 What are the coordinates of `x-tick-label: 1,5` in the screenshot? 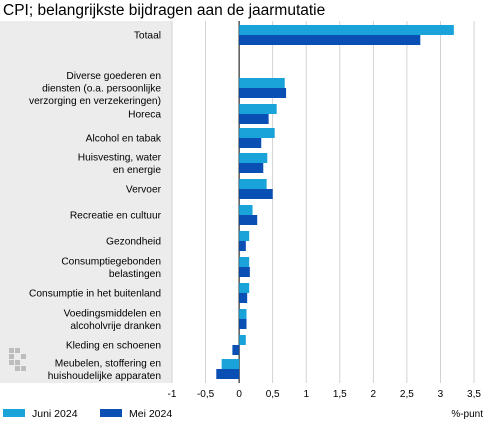 It's located at (340, 394).